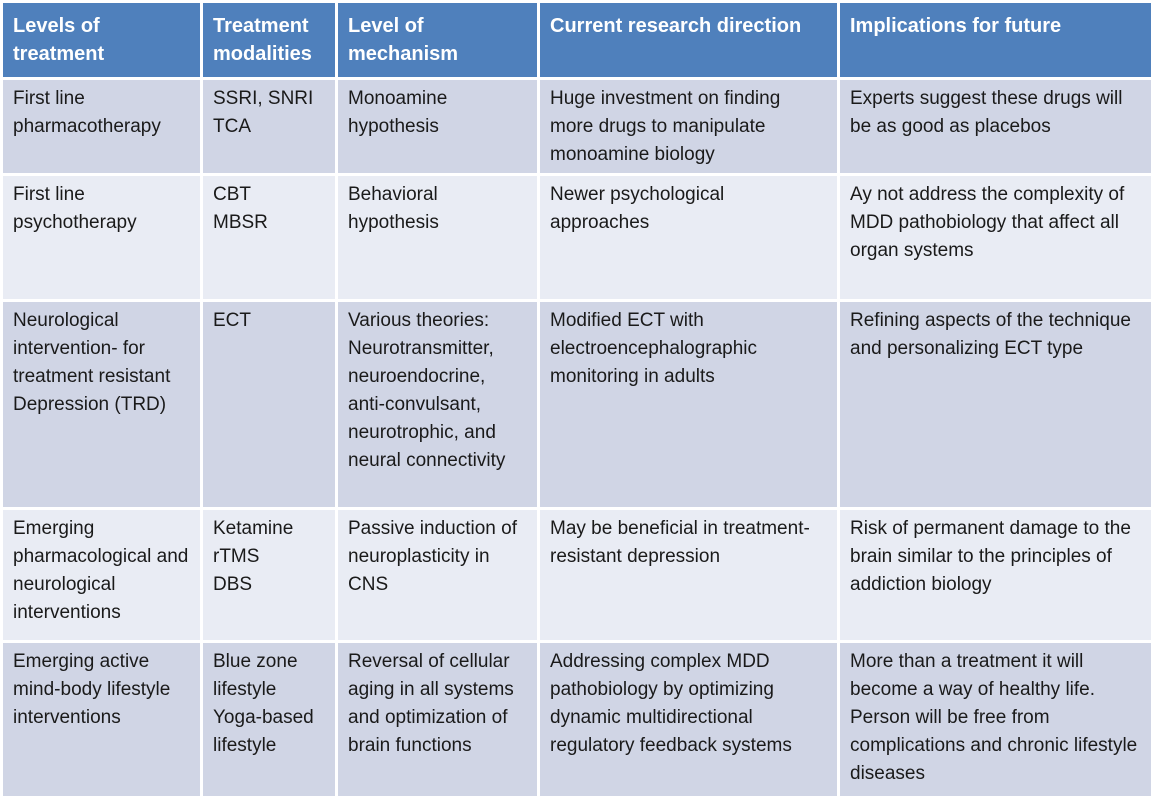  Describe the element at coordinates (688, 237) in the screenshot. I see `table-cell: Newer psychological approaches` at that location.